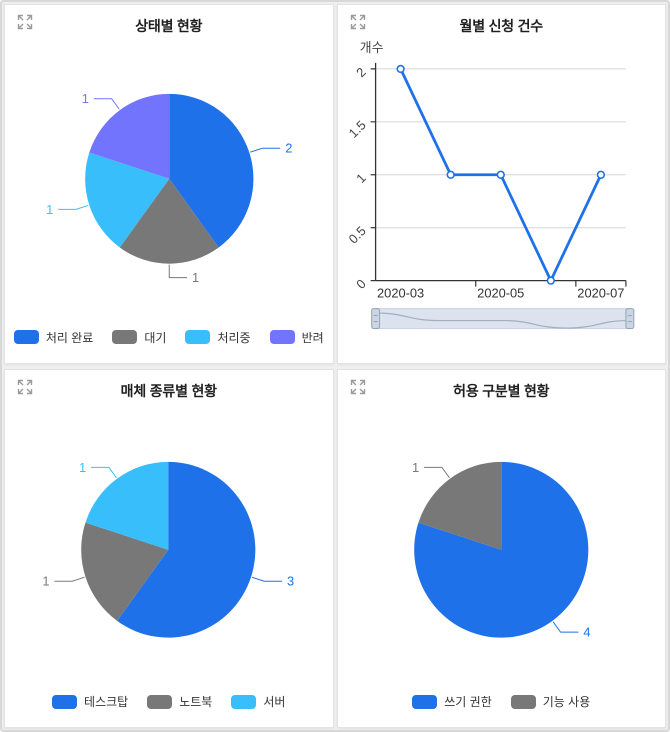  What do you see at coordinates (169, 26) in the screenshot?
I see `page-title: 상태별 현황` at bounding box center [169, 26].